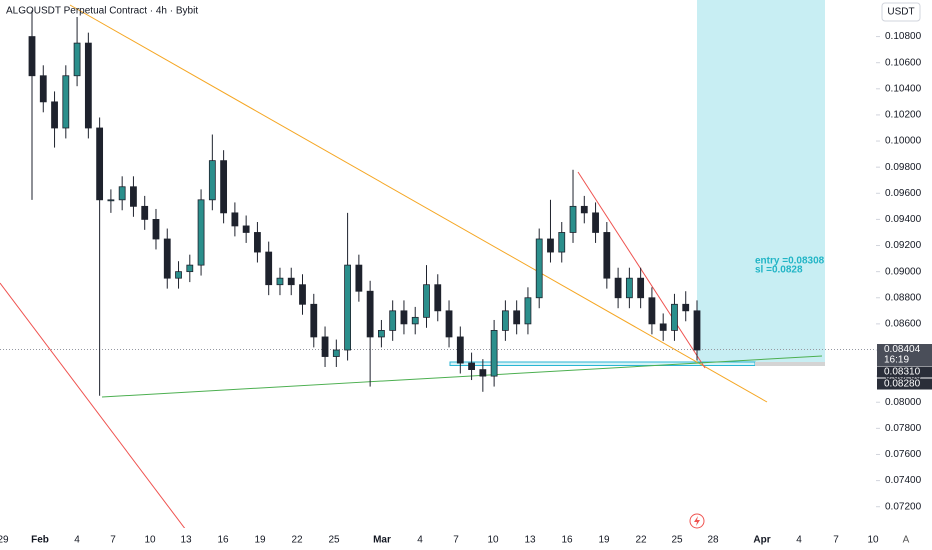 The height and width of the screenshot is (550, 932). Describe the element at coordinates (903, 506) in the screenshot. I see `y-tick-label: 0.07200` at that location.